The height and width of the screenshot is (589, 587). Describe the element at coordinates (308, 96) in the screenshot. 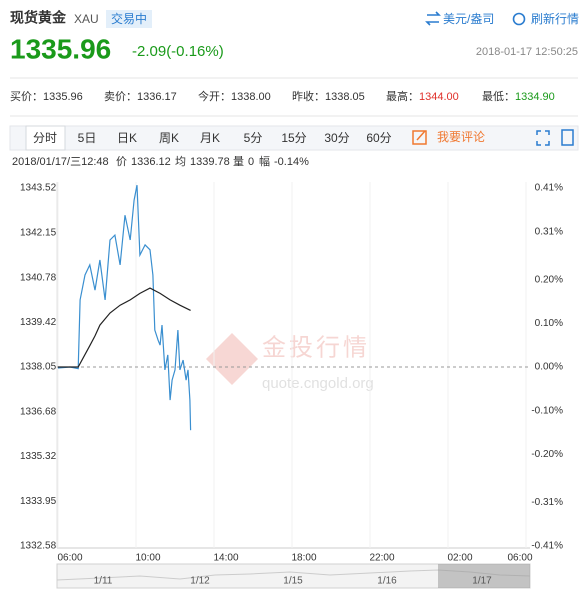

I see `stat-label: 昨收：` at that location.